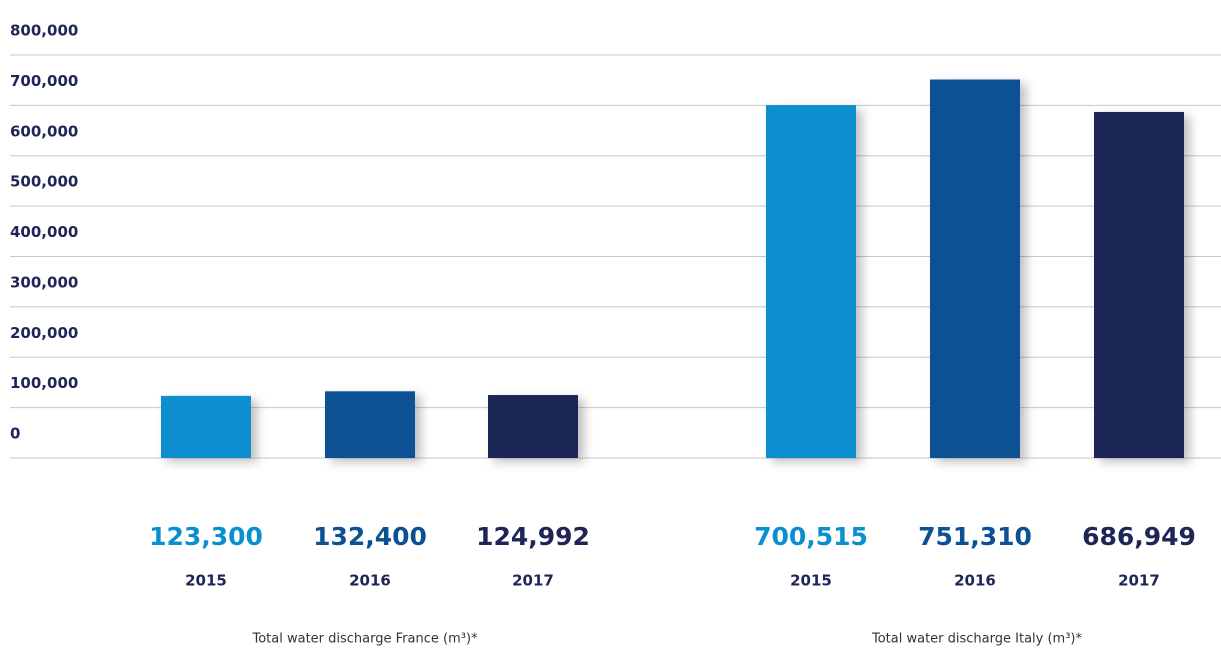 The image size is (1221, 650). I want to click on y-tick-label: 800,000, so click(44, 31).